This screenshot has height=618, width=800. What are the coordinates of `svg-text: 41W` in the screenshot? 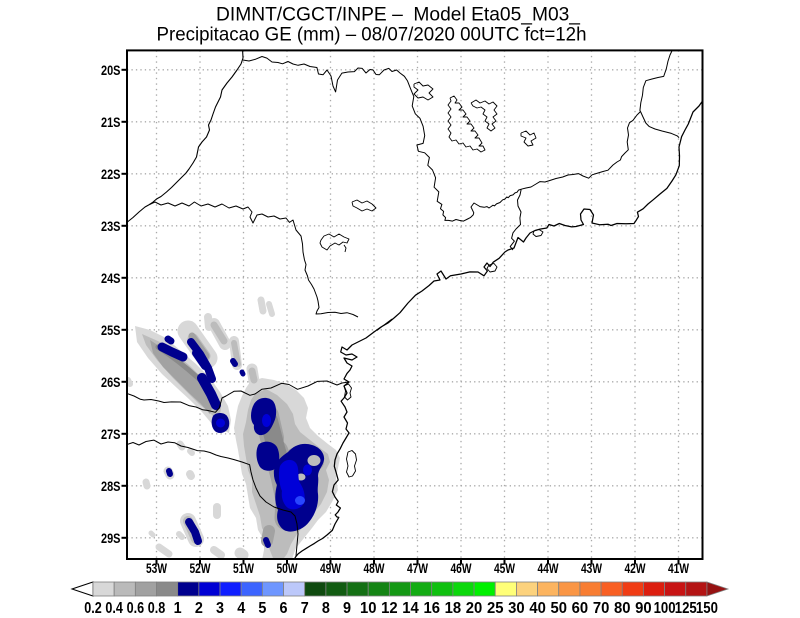 It's located at (679, 568).